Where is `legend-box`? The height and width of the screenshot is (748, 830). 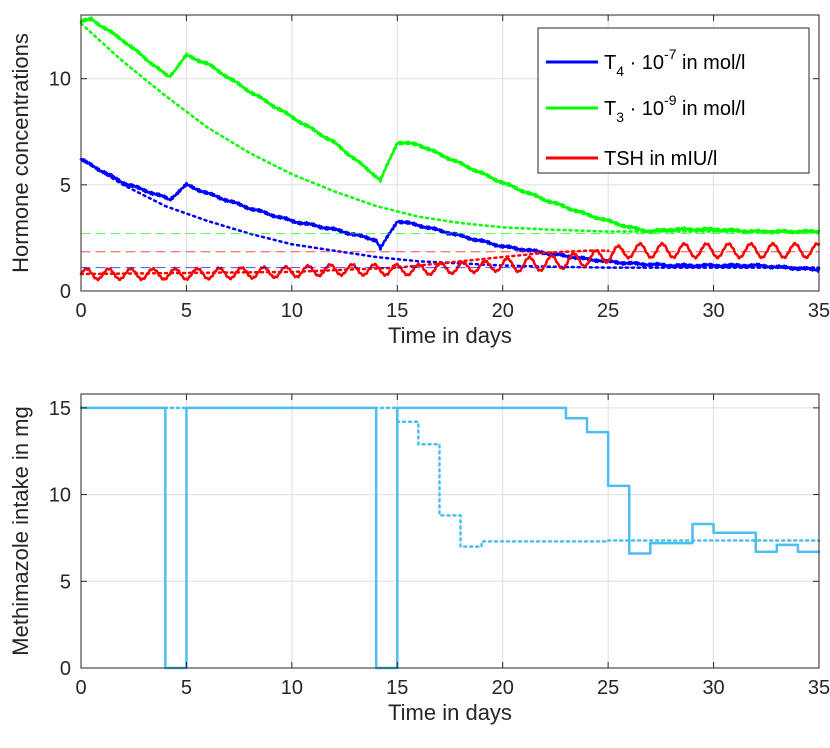
legend-box is located at coordinates (673, 100).